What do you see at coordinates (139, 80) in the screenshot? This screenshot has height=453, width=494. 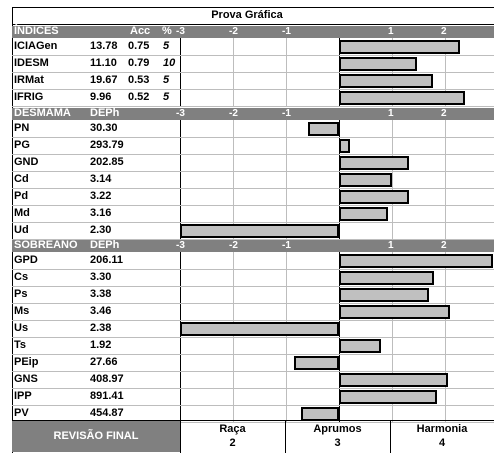 I see `row-acc: 0.53` at bounding box center [139, 80].